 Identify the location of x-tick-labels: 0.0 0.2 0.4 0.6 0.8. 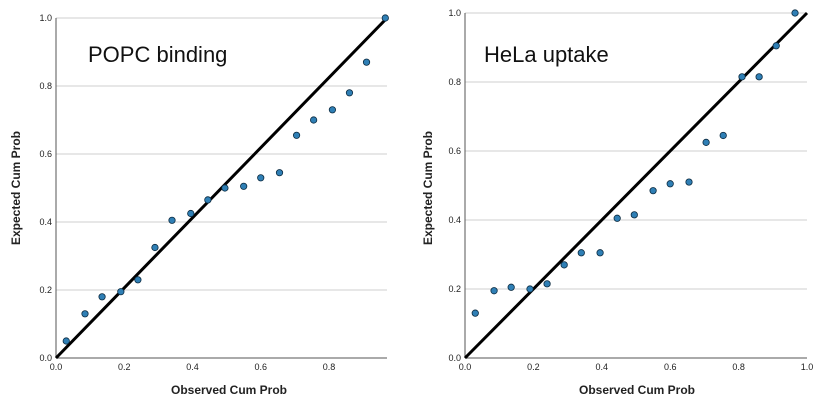
(193, 367).